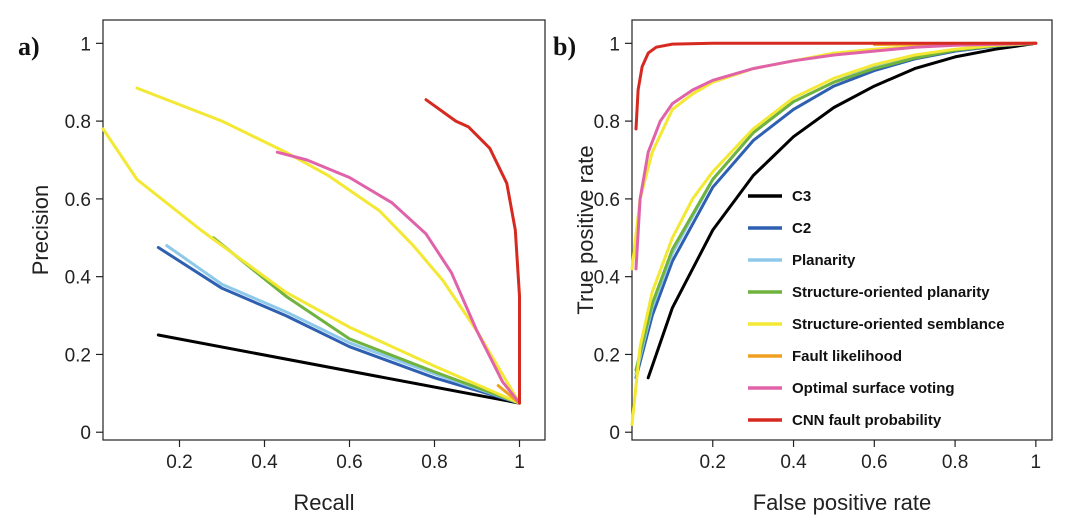 Image resolution: width=1077 pixels, height=520 pixels. What do you see at coordinates (29, 46) in the screenshot?
I see `panel-label-a: a)` at bounding box center [29, 46].